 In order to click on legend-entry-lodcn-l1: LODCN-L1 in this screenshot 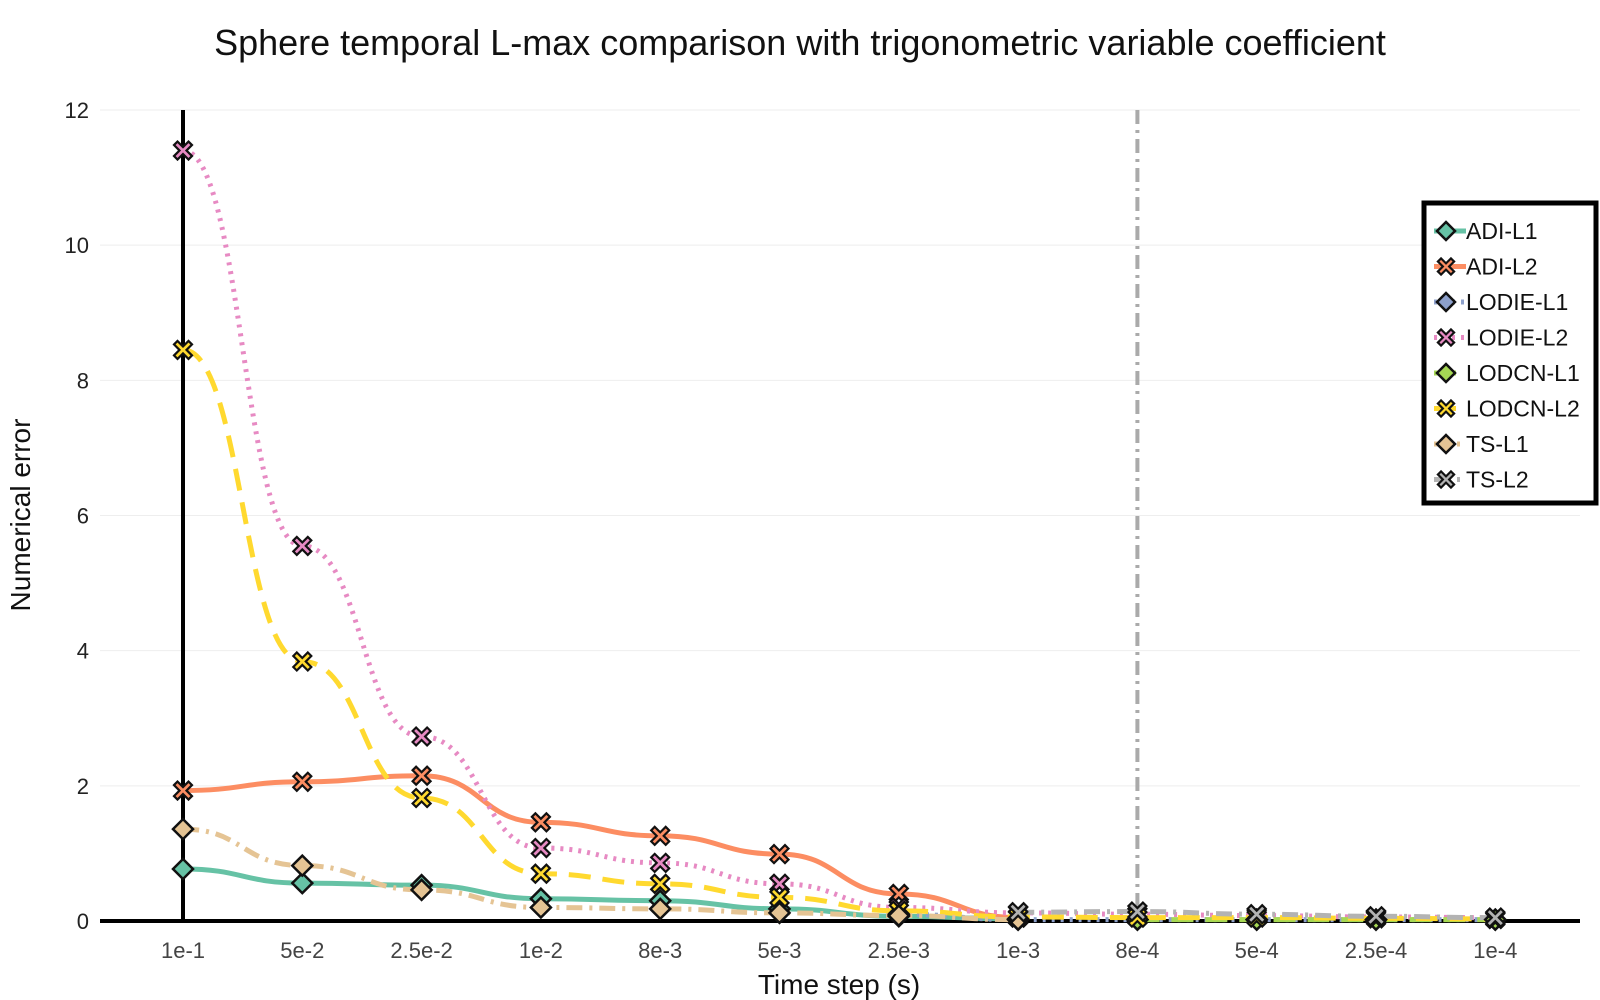, I will do `click(1523, 373)`.